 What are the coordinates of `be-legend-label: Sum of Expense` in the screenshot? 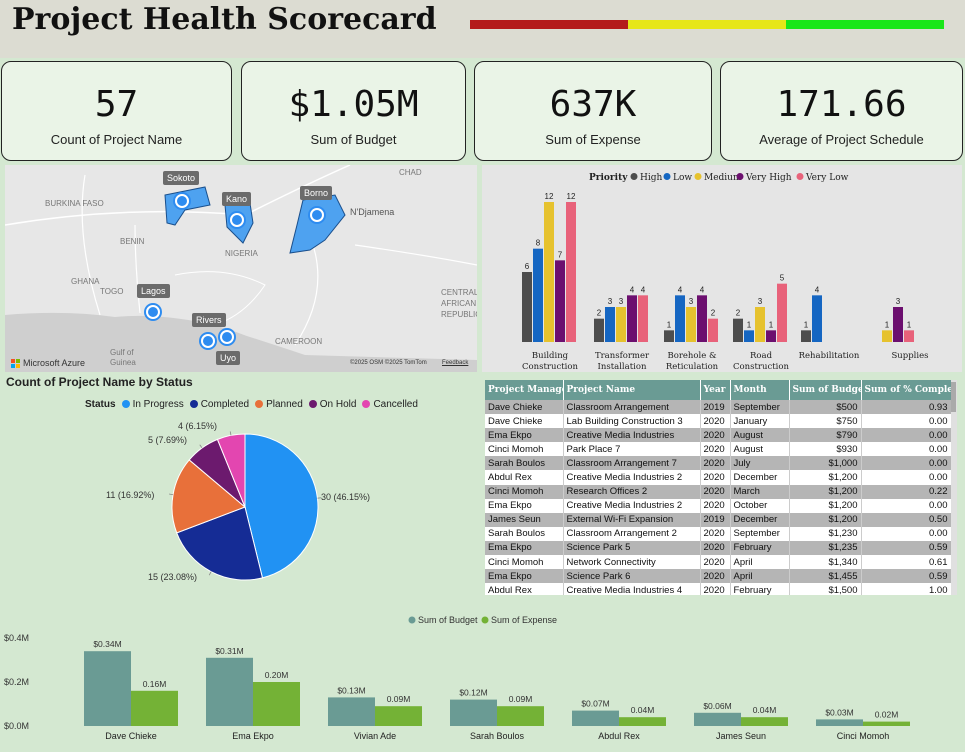 It's located at (524, 620).